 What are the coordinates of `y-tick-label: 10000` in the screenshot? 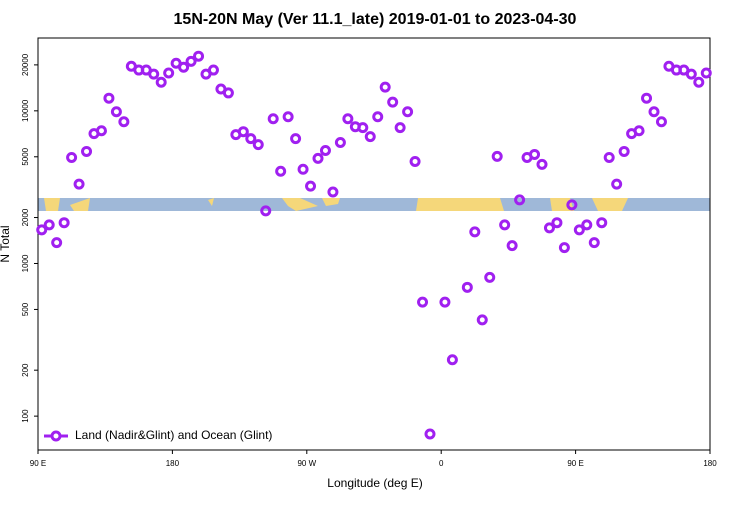 It's located at (25, 110).